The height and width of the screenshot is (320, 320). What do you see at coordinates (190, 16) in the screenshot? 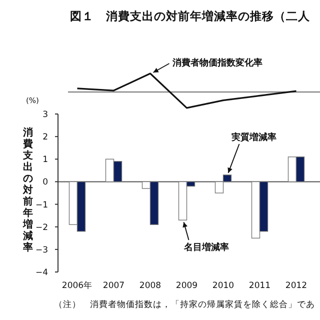
I see `chart-title: 図１ 消費支出の対前年増減率の推移（二人` at bounding box center [190, 16].